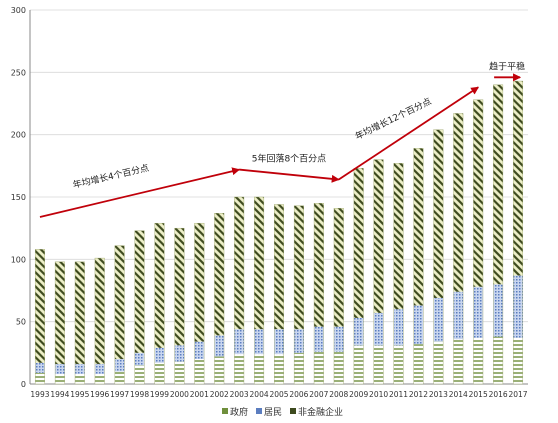  Describe the element at coordinates (99, 394) in the screenshot. I see `x-tick-label: 1996` at that location.